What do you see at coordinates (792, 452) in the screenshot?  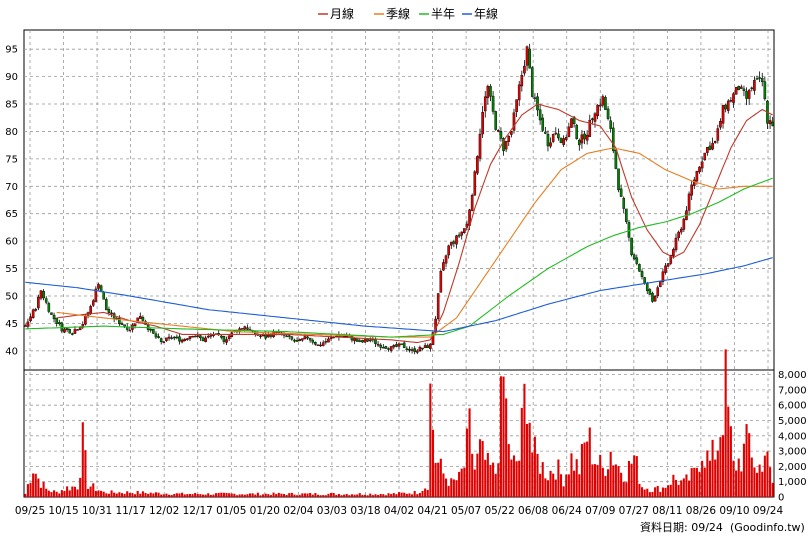 I see `volume-tick-label: 3,000` at bounding box center [792, 452].